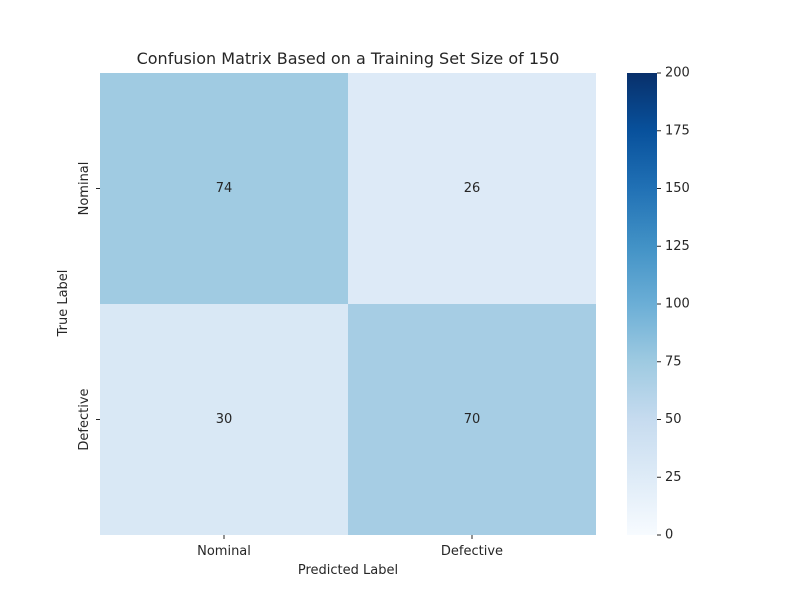 Image resolution: width=800 pixels, height=600 pixels. I want to click on heatmap-cell-labels: 74 26 30 70, so click(348, 304).